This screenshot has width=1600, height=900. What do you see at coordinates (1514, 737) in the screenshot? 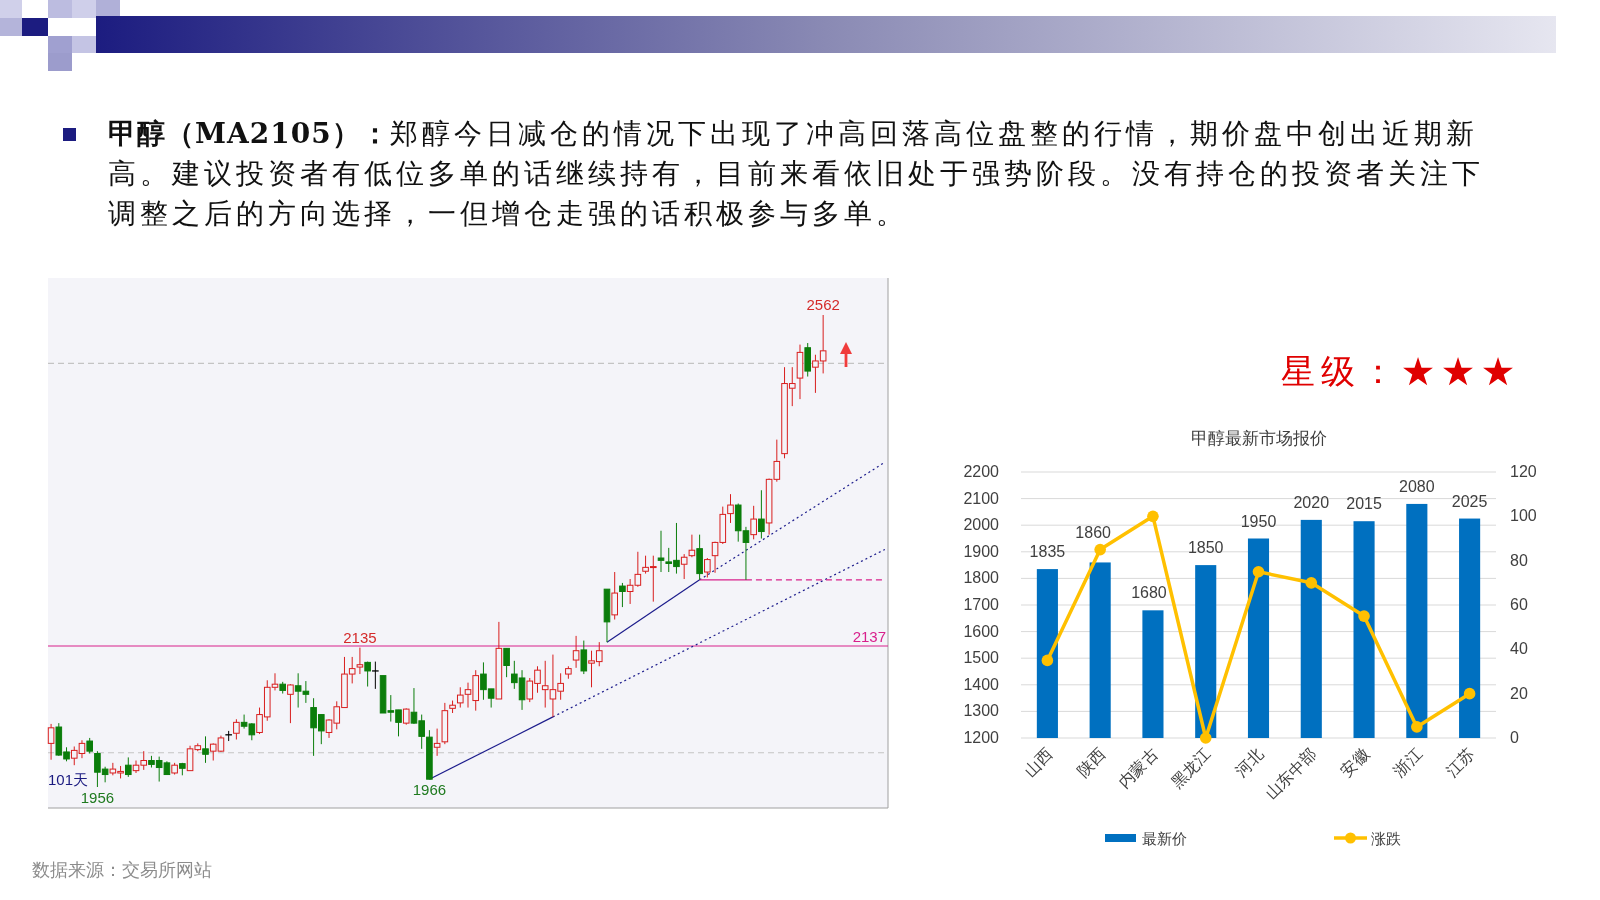
I see `y2-tick-label: 0` at bounding box center [1514, 737].